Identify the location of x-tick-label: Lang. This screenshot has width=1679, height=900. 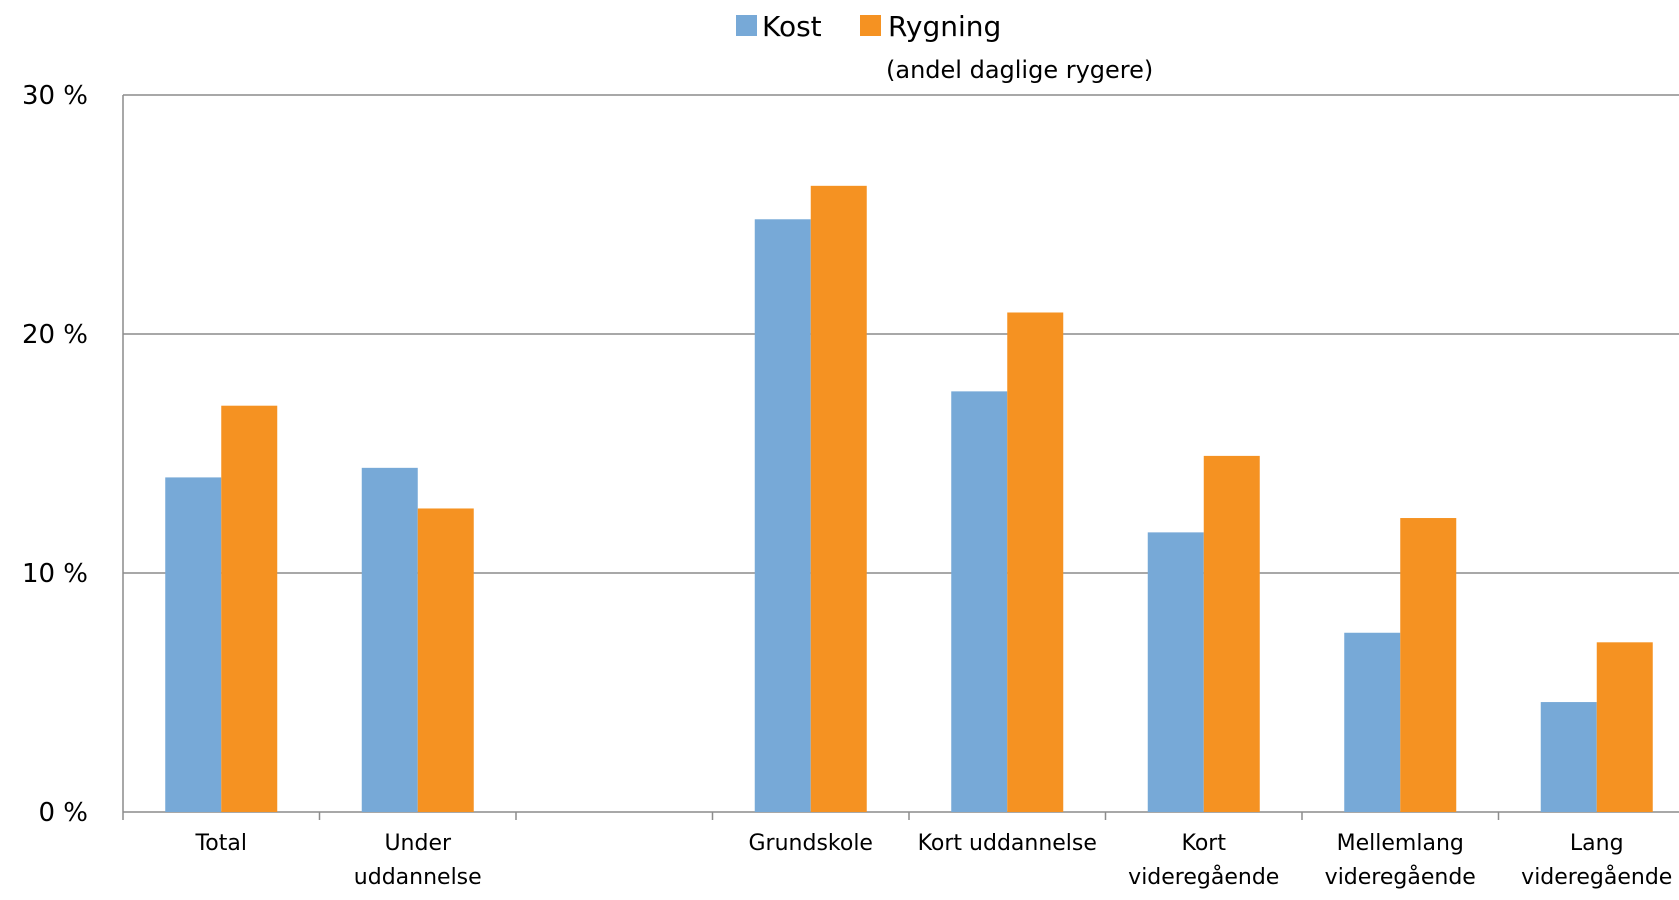
(1597, 843).